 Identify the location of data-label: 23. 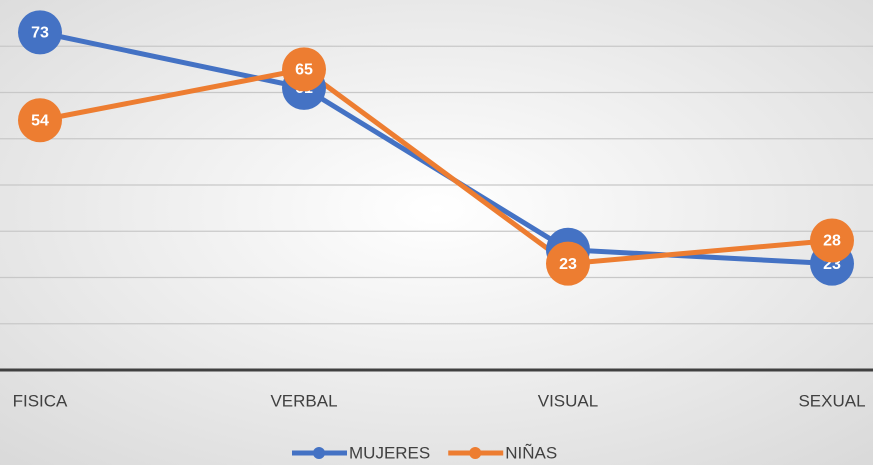
(568, 264).